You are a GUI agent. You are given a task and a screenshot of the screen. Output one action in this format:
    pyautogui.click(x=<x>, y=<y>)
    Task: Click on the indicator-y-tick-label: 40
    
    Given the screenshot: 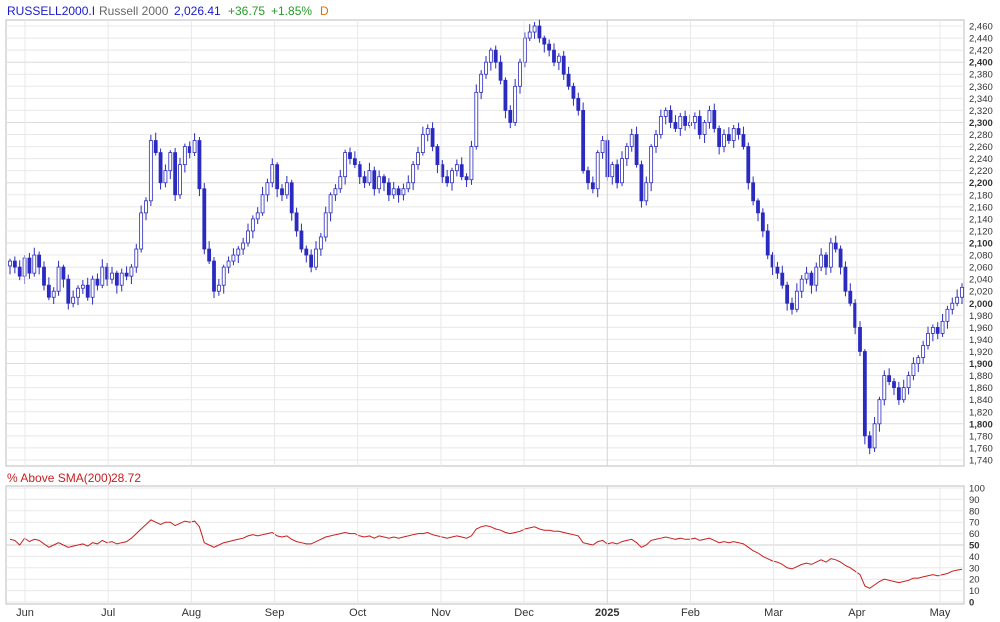 What is the action you would take?
    pyautogui.click(x=974, y=557)
    